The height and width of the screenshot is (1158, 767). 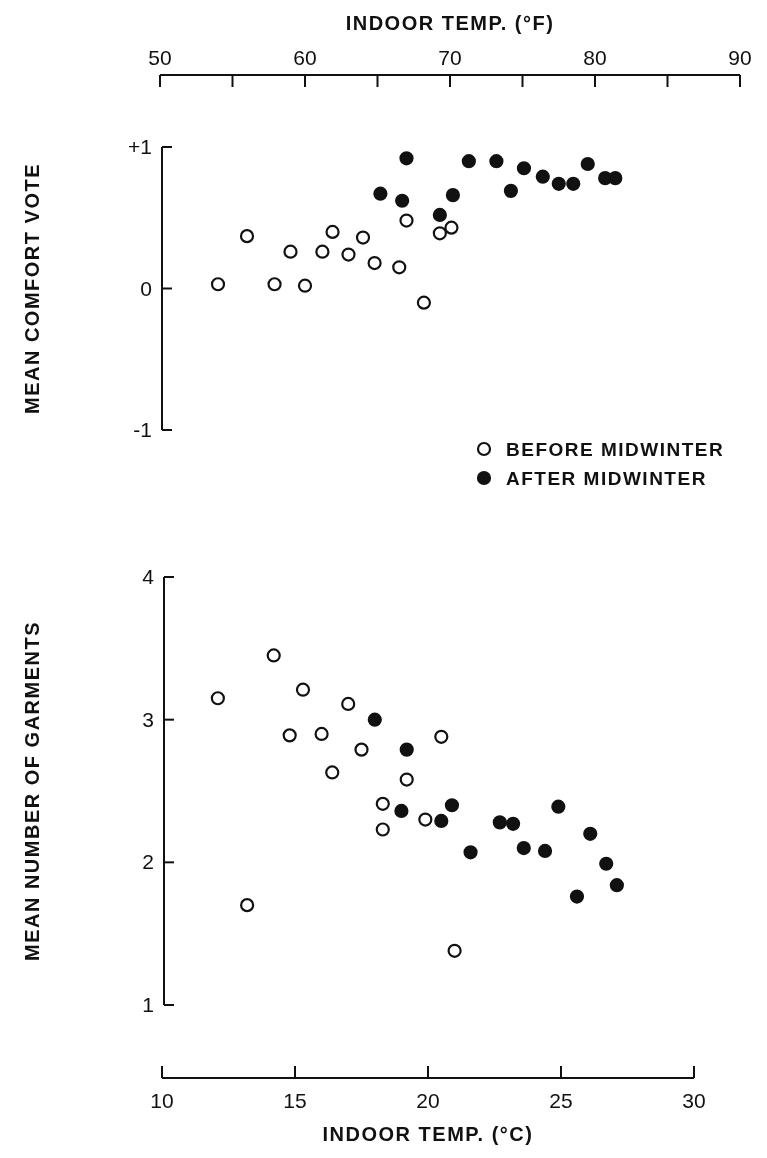 I want to click on x-tick-label: 10, so click(x=162, y=1100).